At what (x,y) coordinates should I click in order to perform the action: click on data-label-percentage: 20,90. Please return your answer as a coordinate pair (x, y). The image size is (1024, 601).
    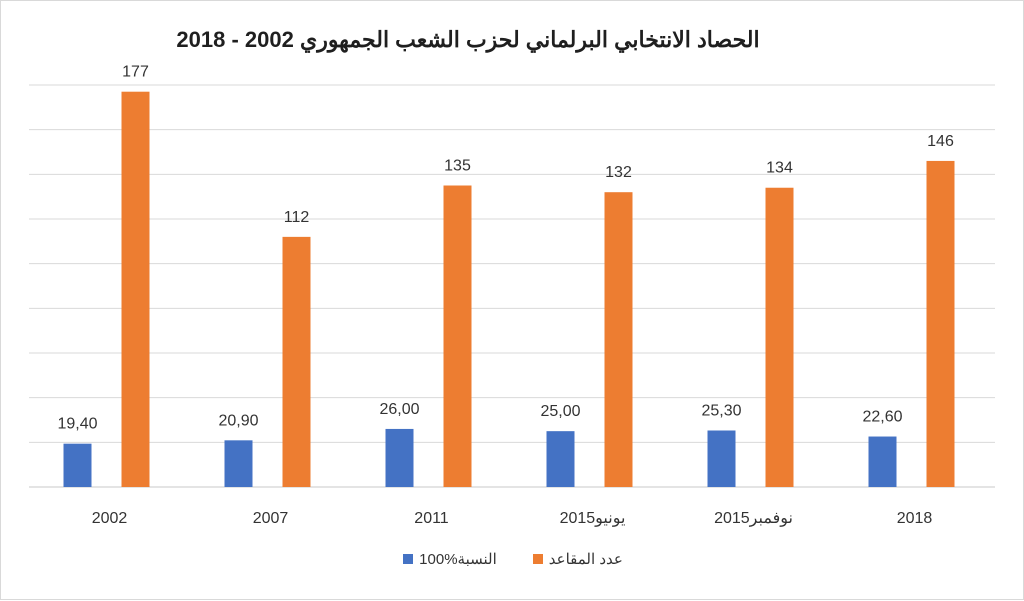
    Looking at the image, I should click on (238, 420).